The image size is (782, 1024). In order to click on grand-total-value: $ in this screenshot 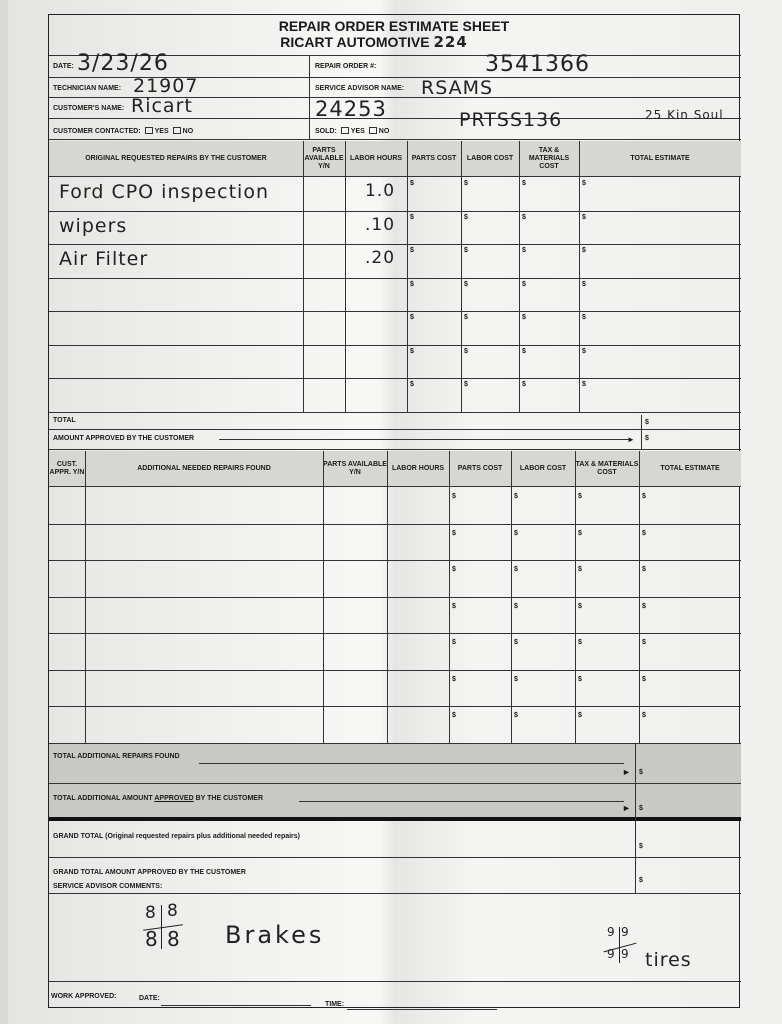, I will do `click(641, 846)`.